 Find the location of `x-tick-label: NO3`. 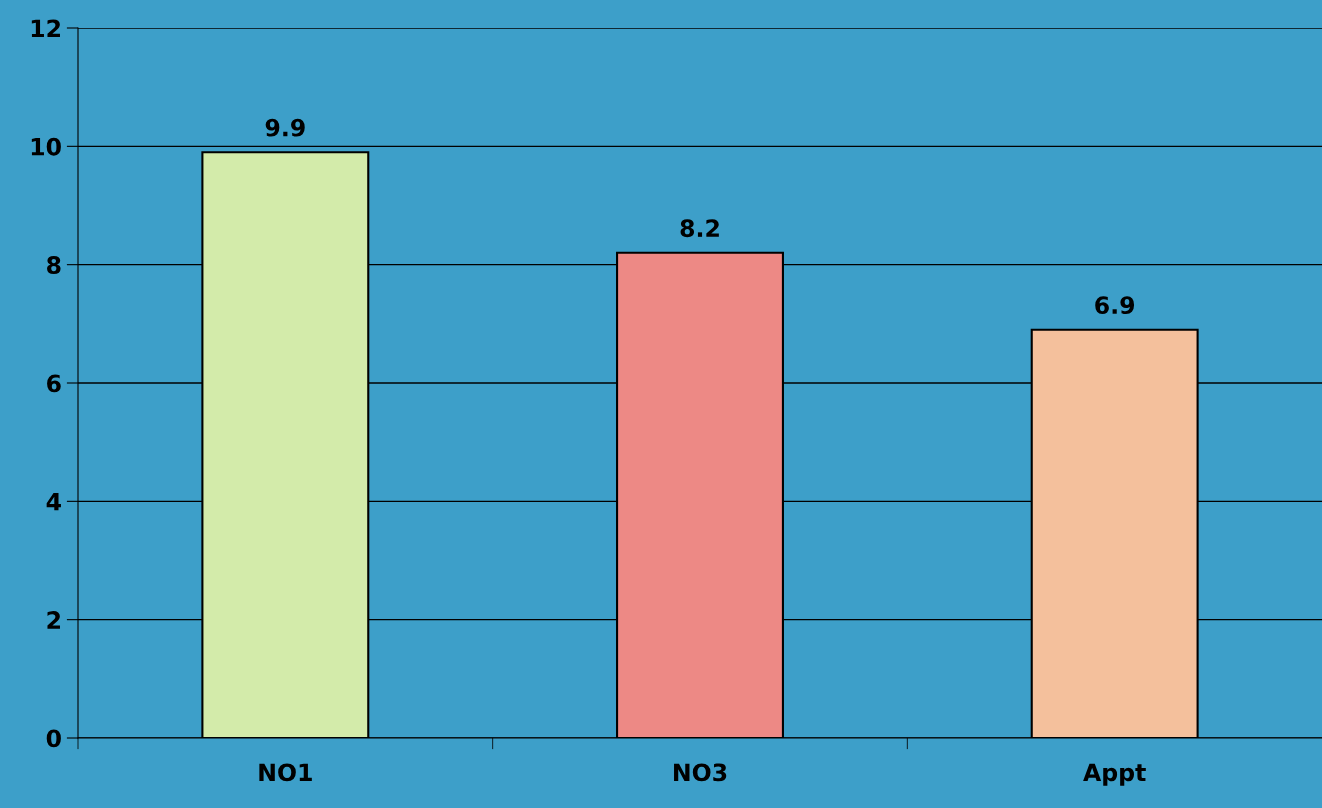

x-tick-label: NO3 is located at coordinates (700, 772).